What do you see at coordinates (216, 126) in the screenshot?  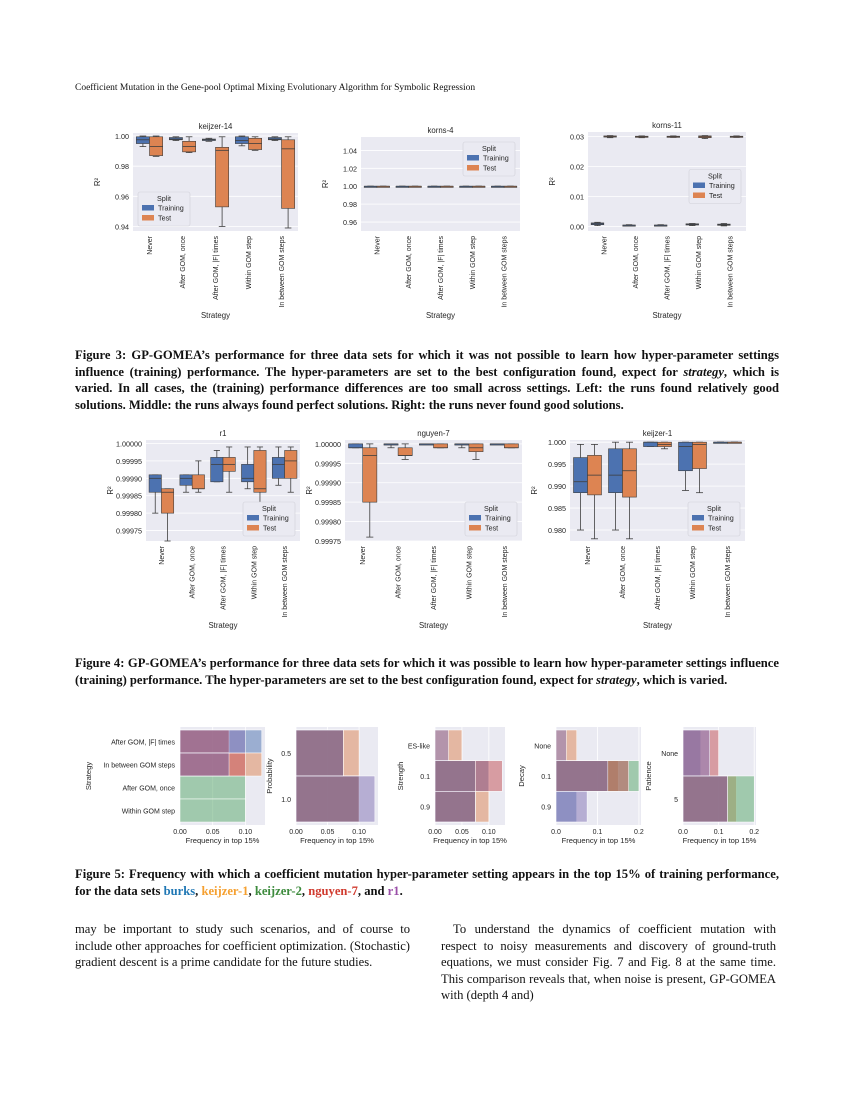 I see `chart-title: keijzer-14` at bounding box center [216, 126].